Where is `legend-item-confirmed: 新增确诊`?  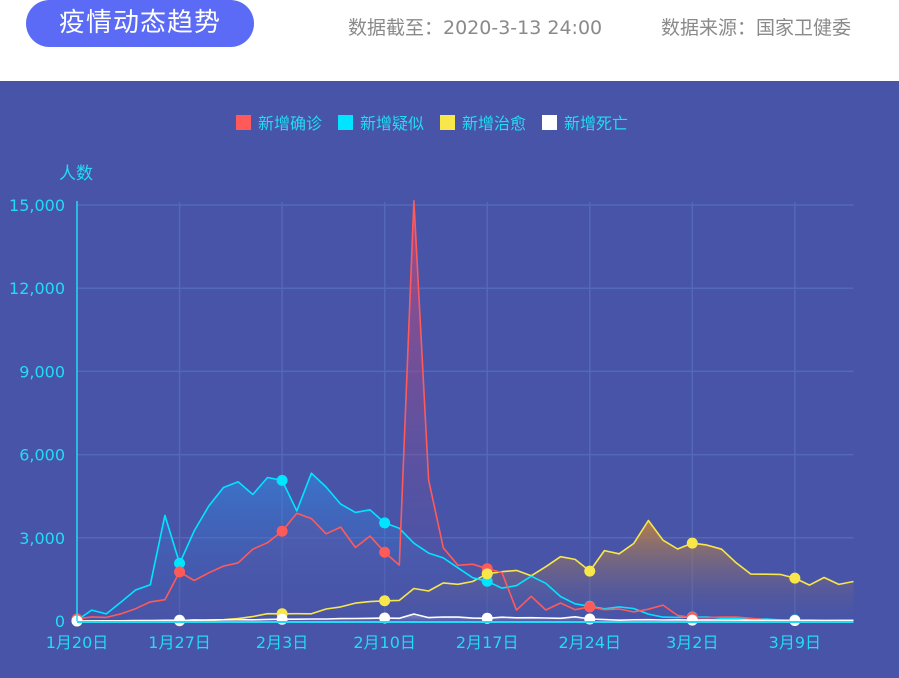 legend-item-confirmed: 新增确诊 is located at coordinates (279, 122).